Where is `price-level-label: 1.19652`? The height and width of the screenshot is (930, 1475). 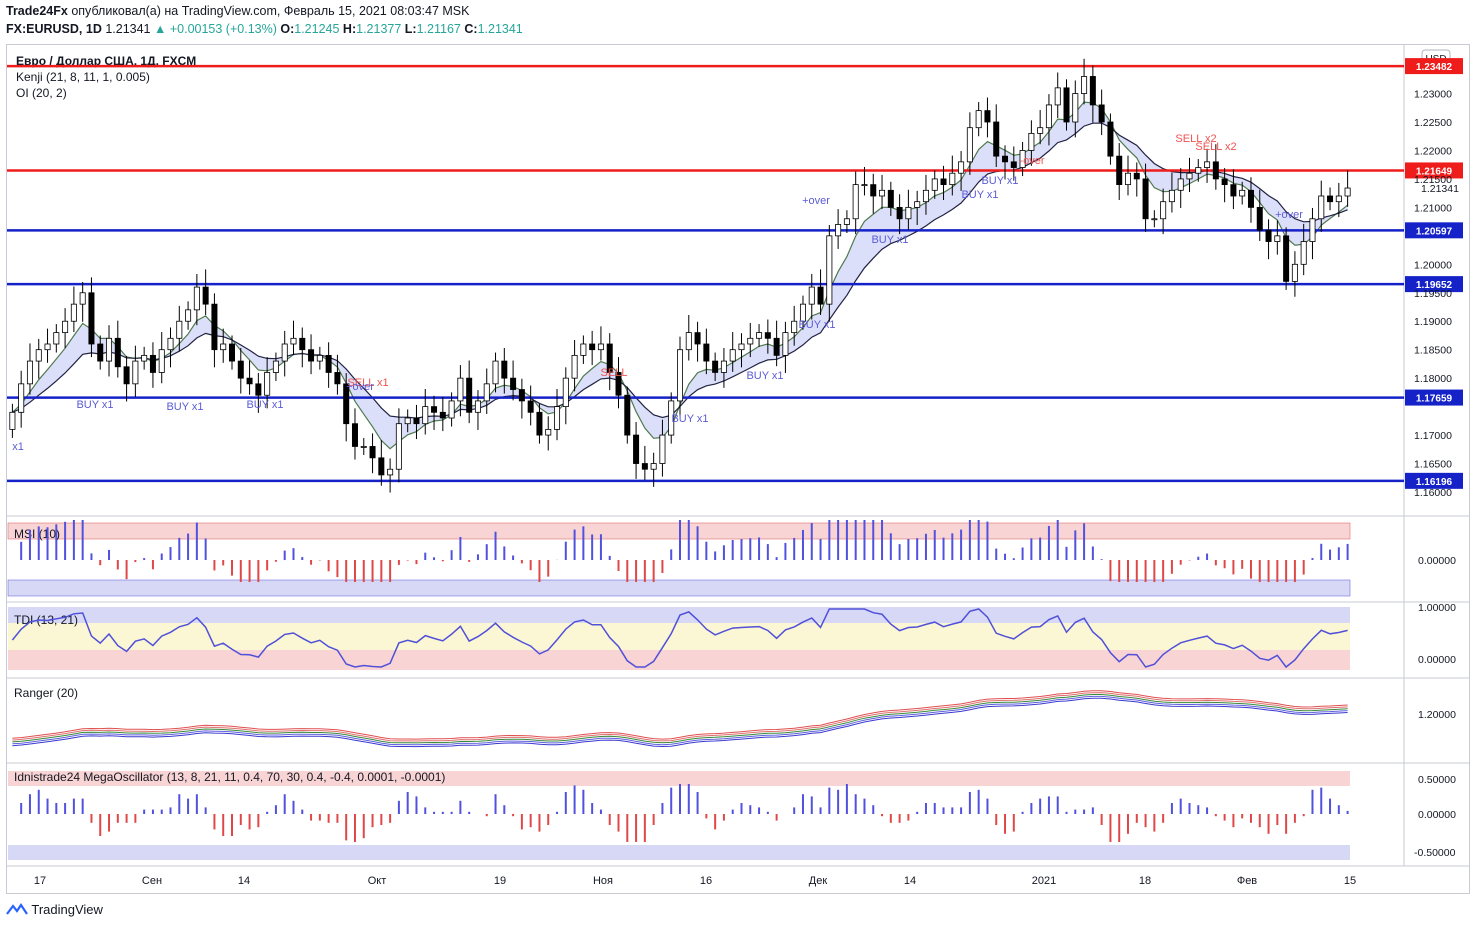
price-level-label: 1.19652 is located at coordinates (1434, 285).